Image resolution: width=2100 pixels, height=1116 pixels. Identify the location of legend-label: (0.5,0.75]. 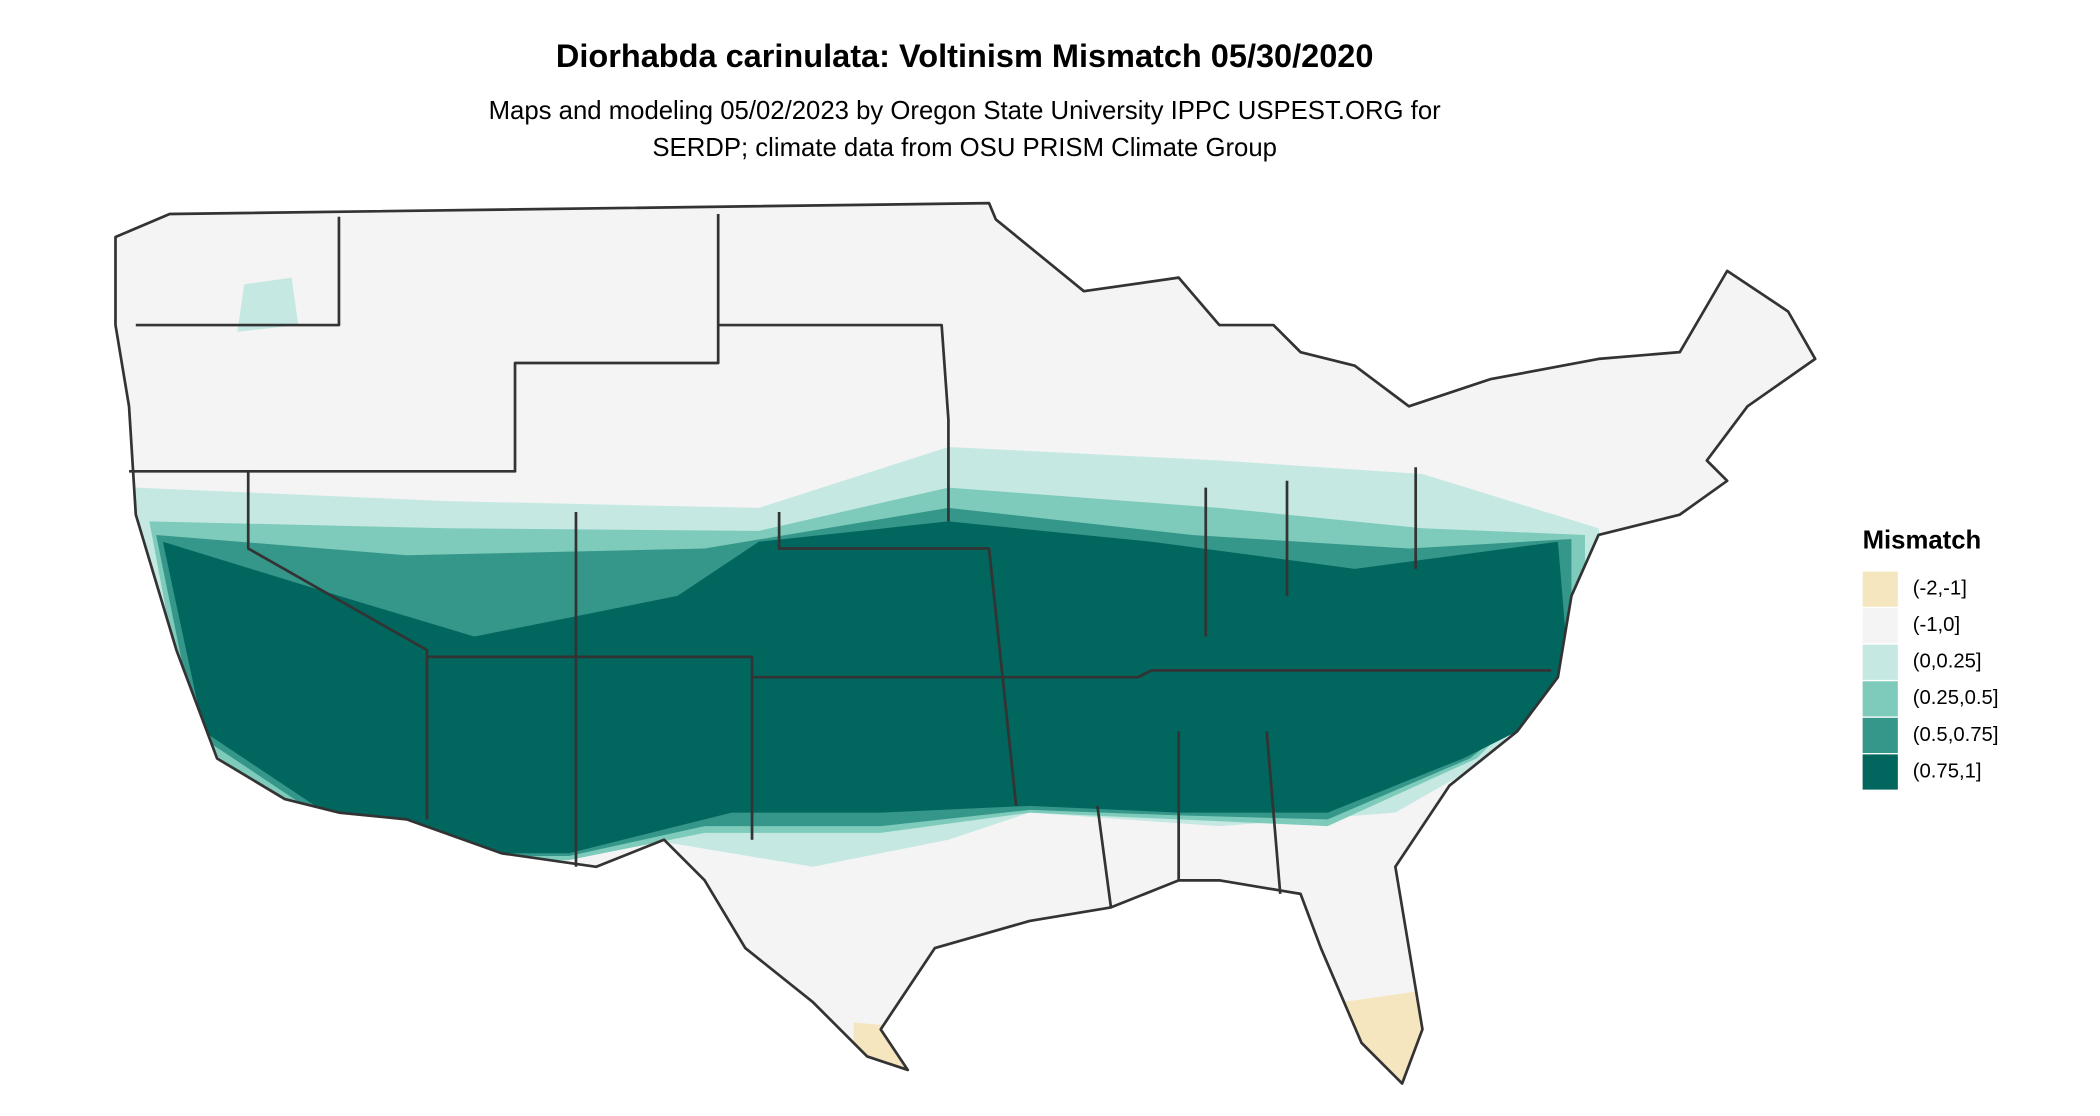
(1956, 735).